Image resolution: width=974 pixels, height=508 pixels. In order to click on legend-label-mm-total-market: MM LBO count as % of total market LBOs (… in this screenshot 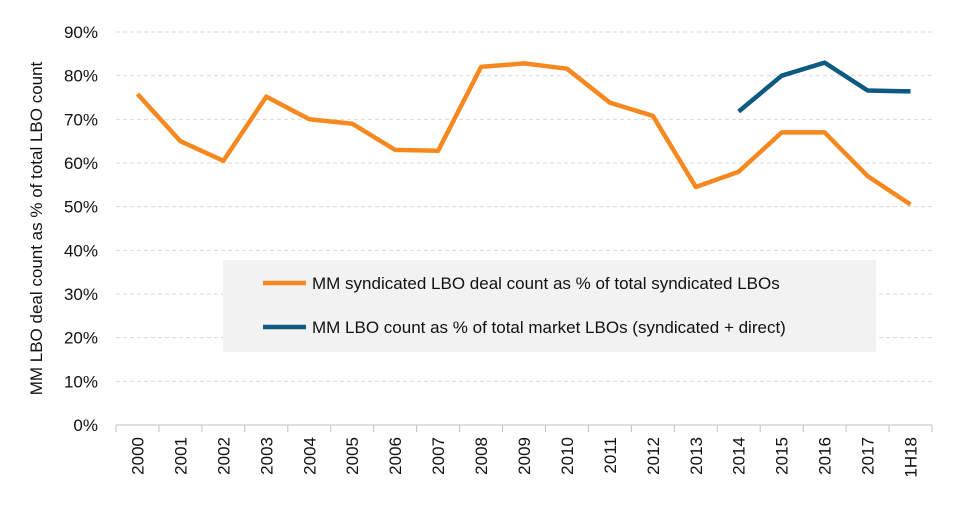, I will do `click(549, 327)`.